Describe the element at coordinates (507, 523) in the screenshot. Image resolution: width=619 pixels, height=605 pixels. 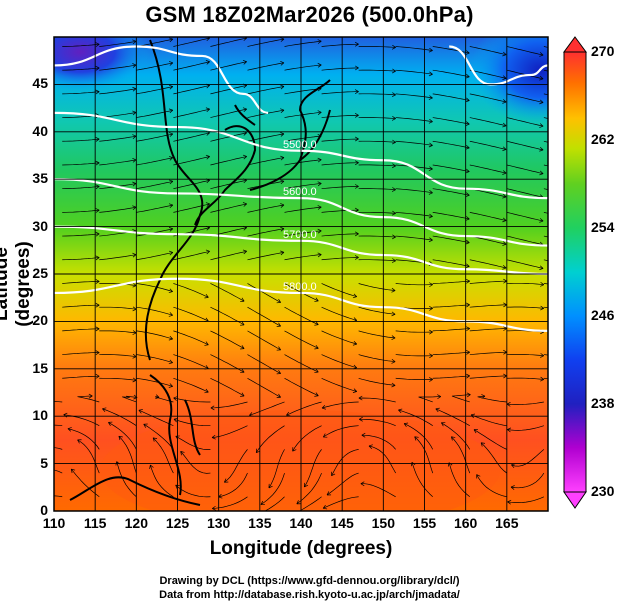
I see `x-tick-label: 165` at that location.